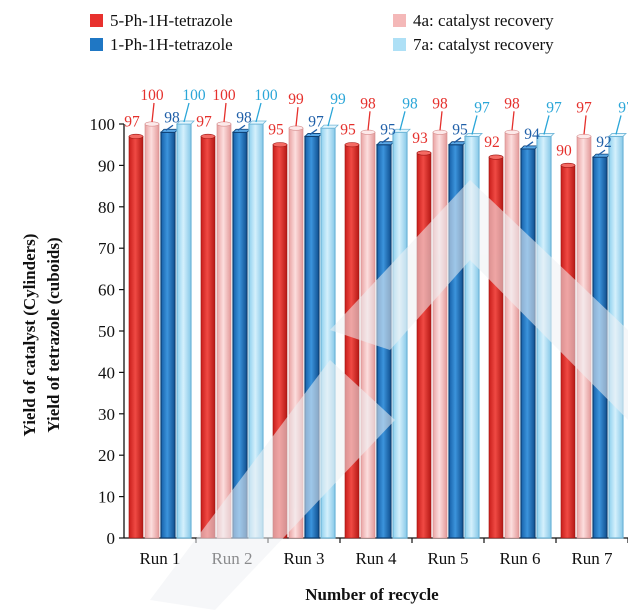  What do you see at coordinates (388, 130) in the screenshot?
I see `data-label-1-ph-1h-tetrazole-run-4: 95` at bounding box center [388, 130].